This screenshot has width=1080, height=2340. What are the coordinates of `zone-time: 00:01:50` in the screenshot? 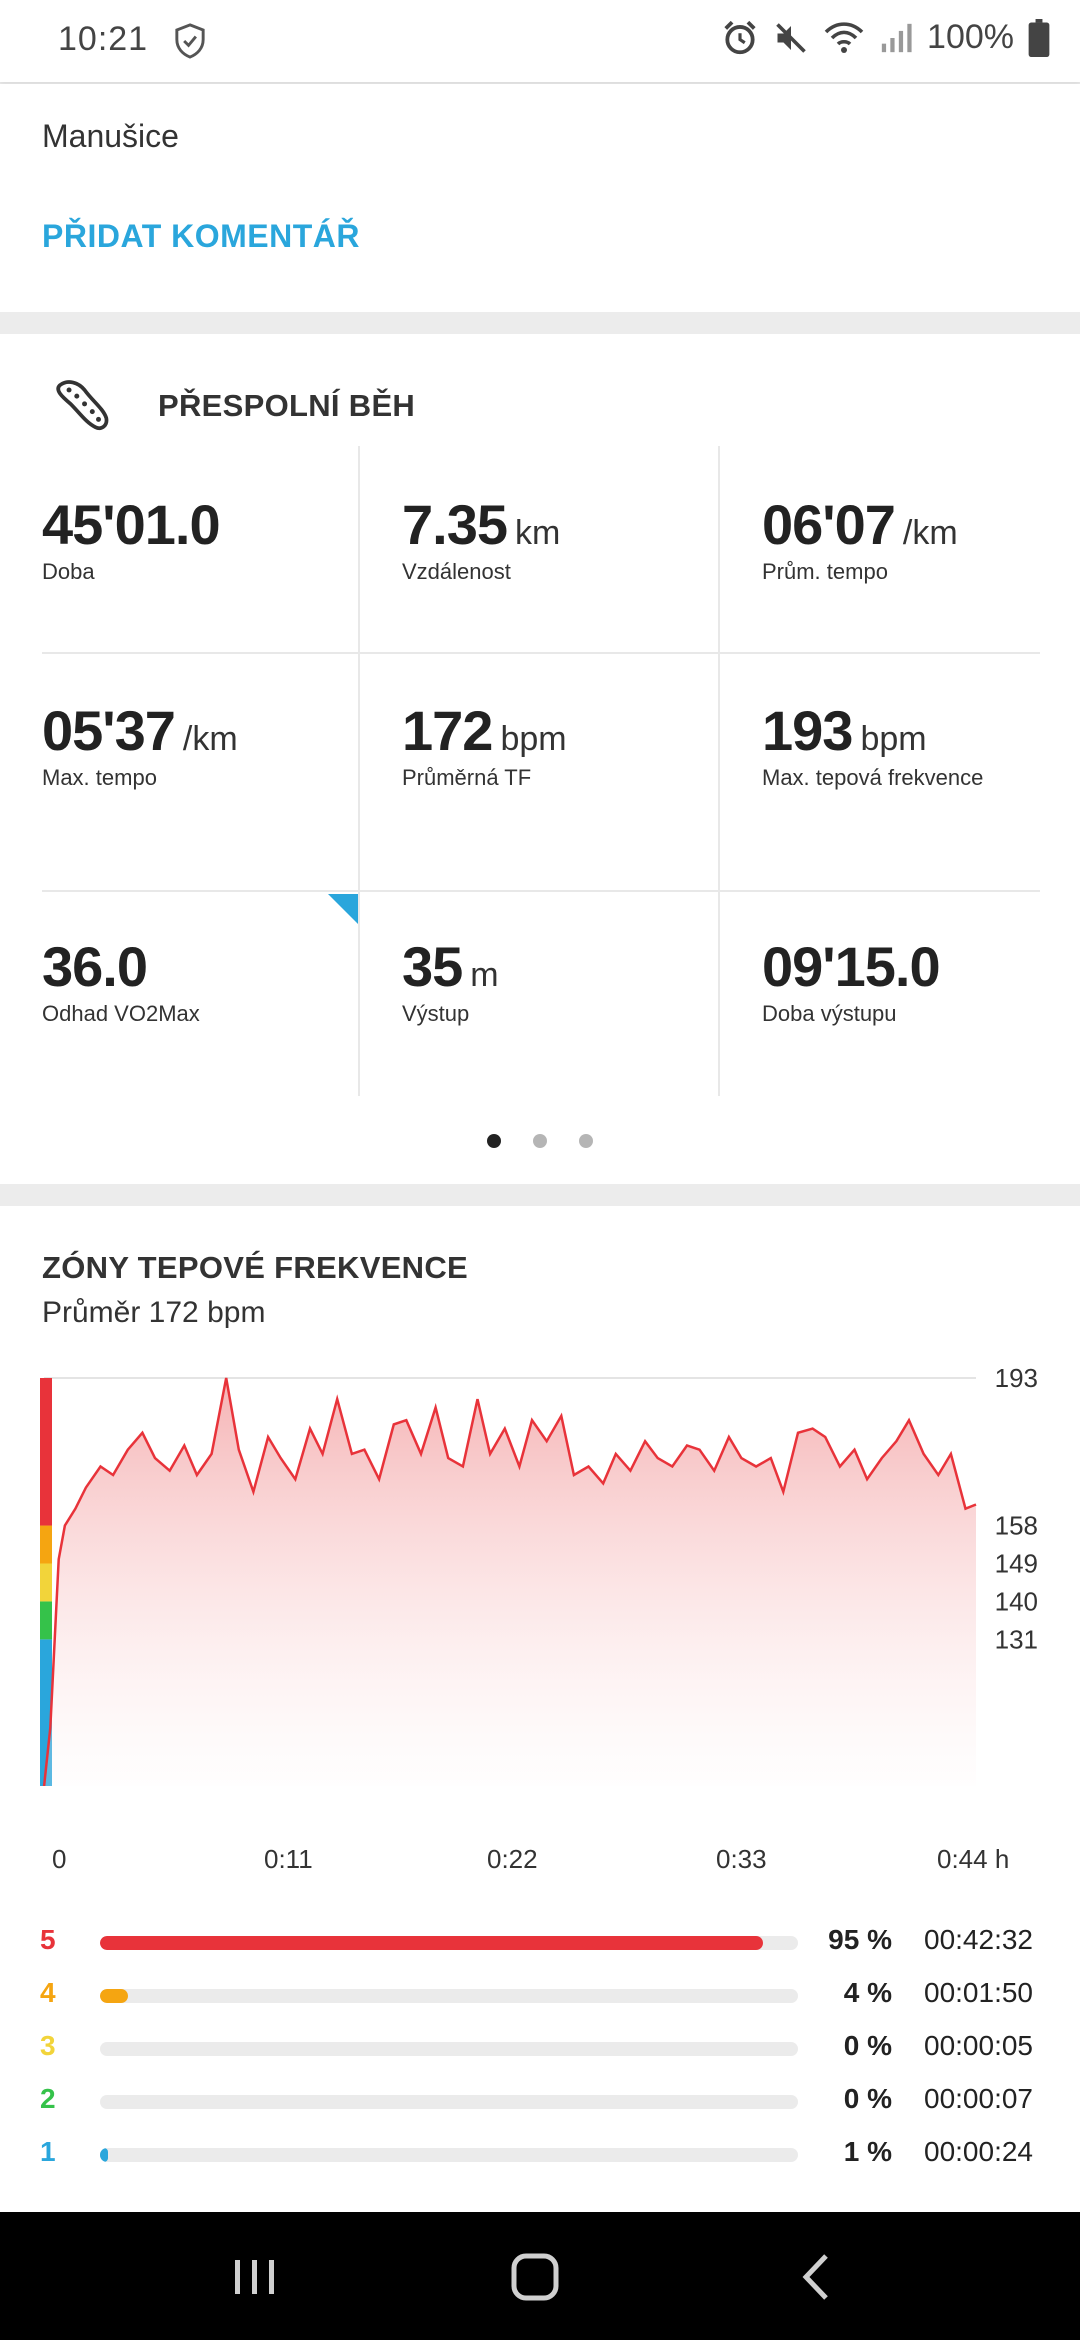 It's located at (978, 1992).